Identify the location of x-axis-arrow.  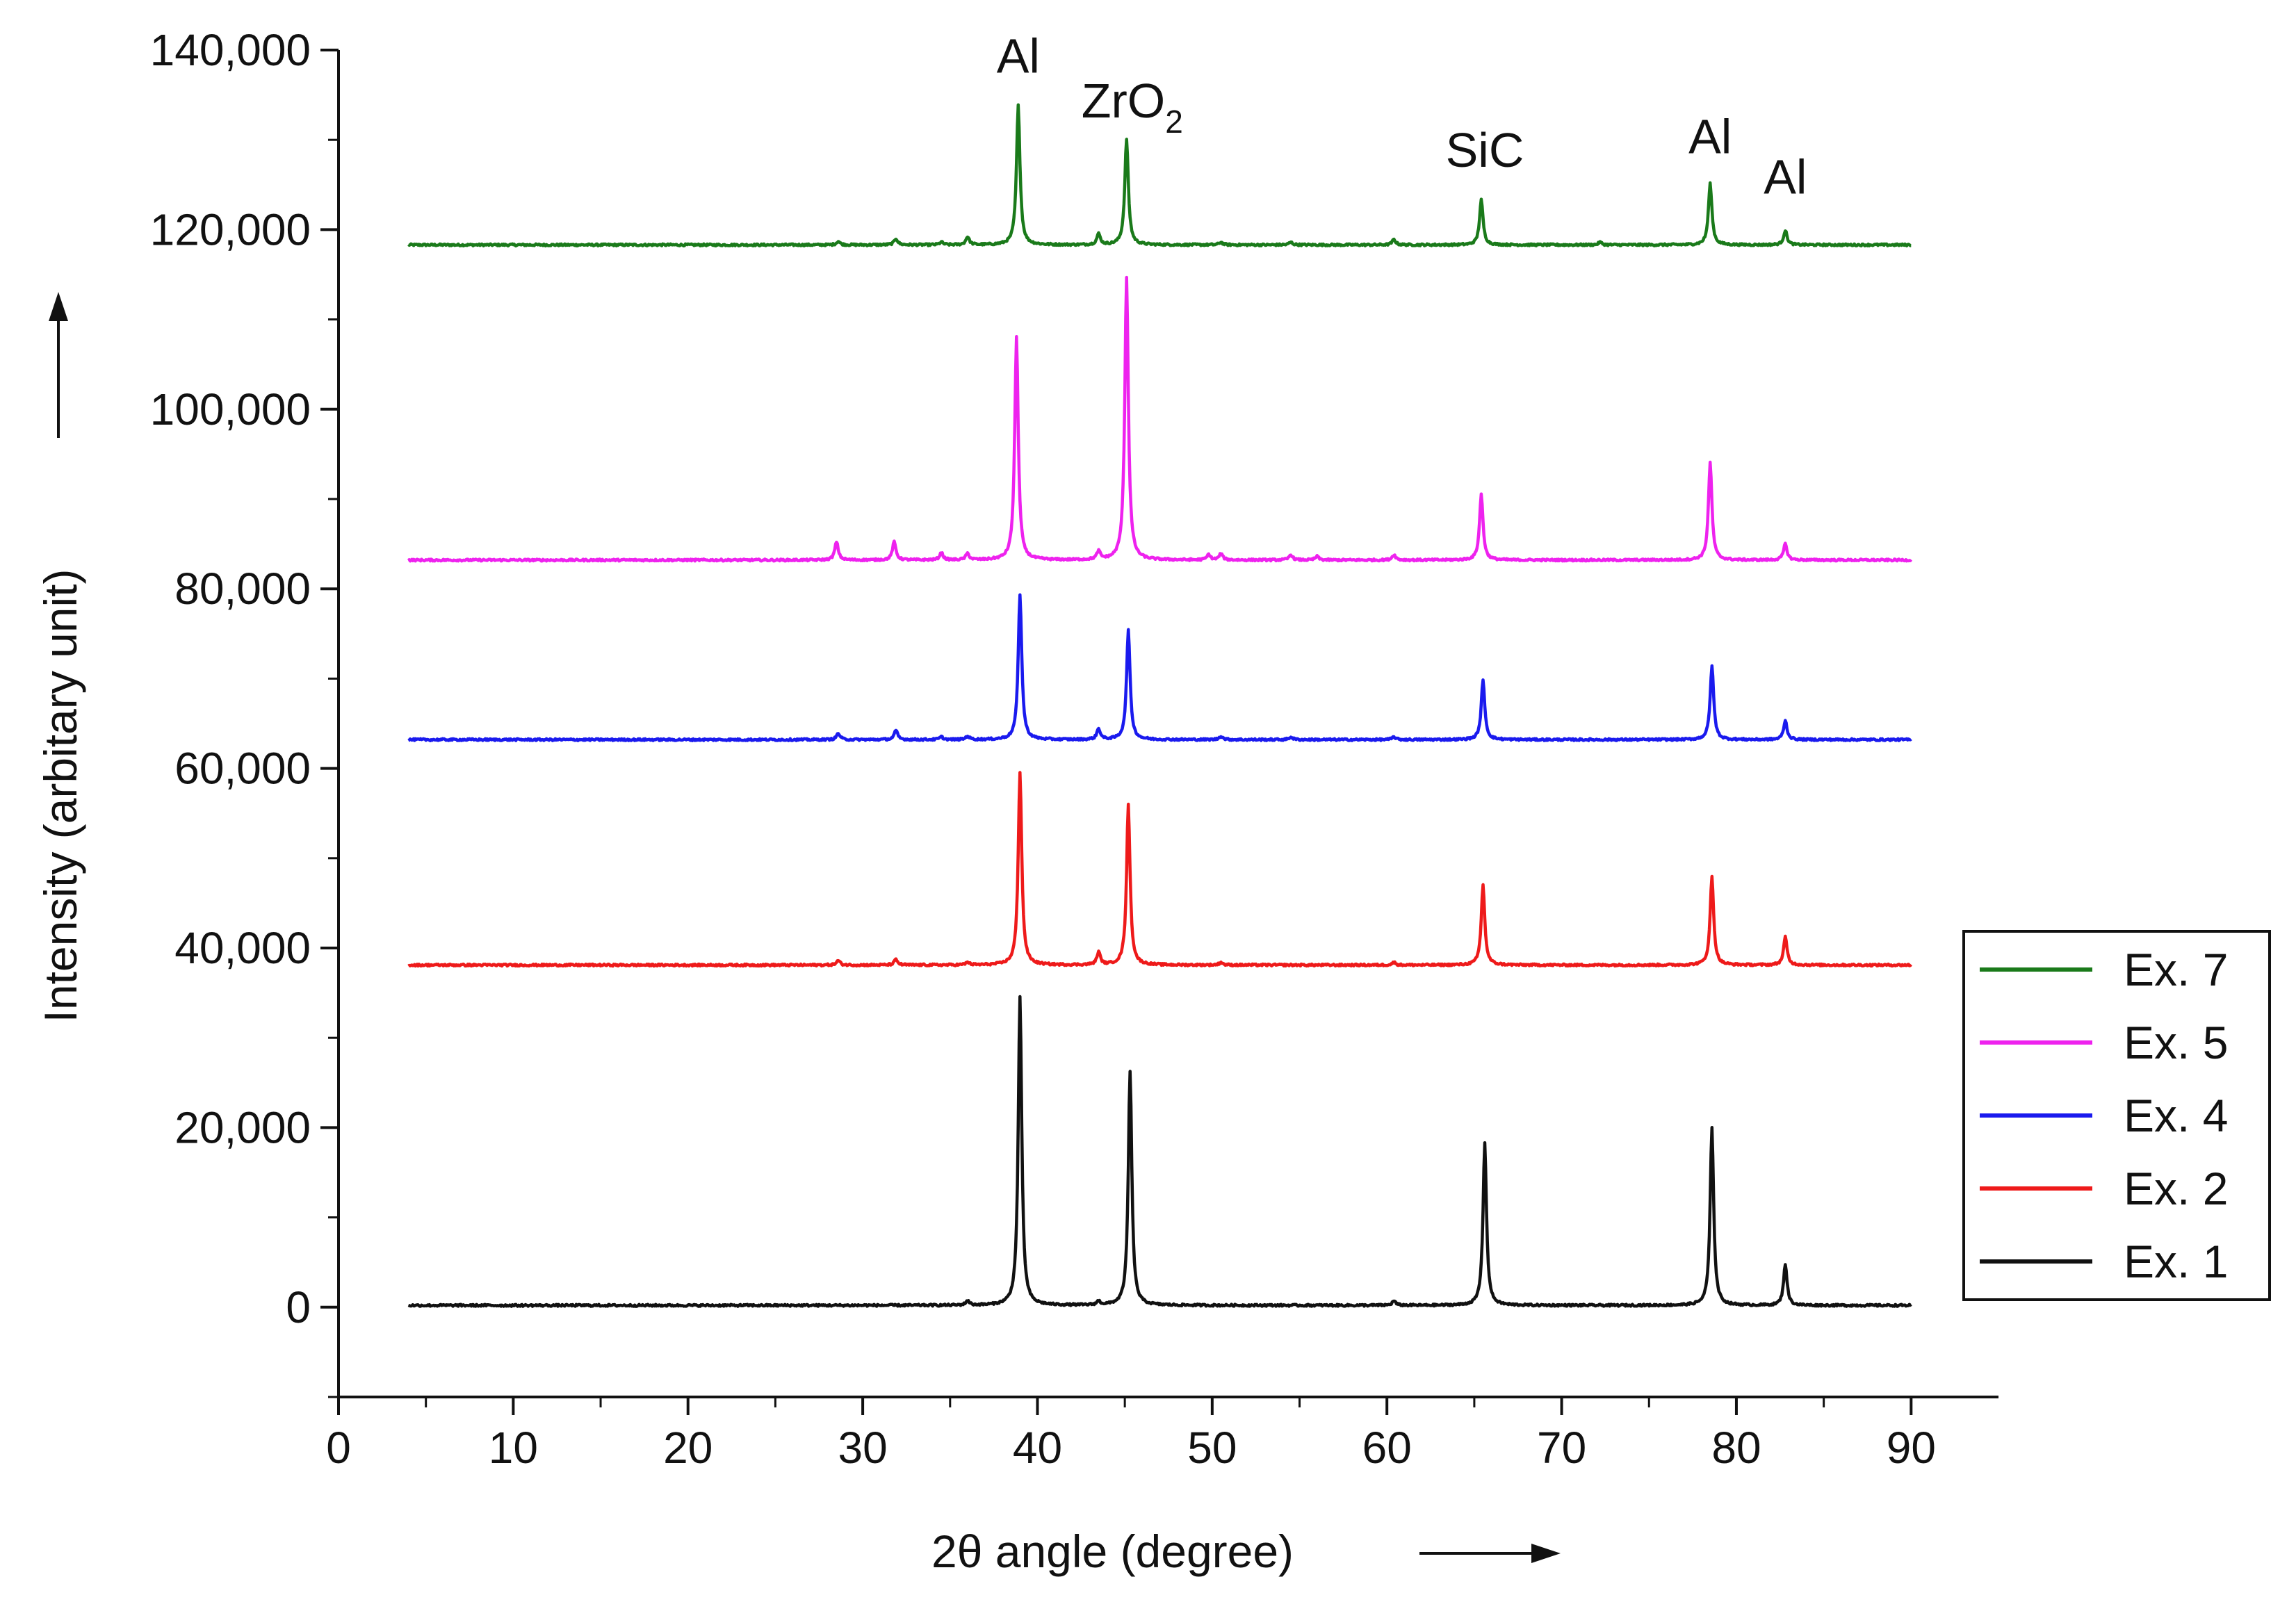
(1490, 1553).